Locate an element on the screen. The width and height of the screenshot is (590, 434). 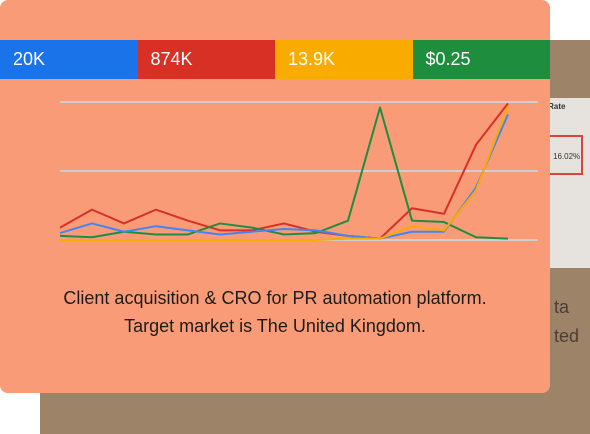
table-cell: 16.02% is located at coordinates (567, 156).